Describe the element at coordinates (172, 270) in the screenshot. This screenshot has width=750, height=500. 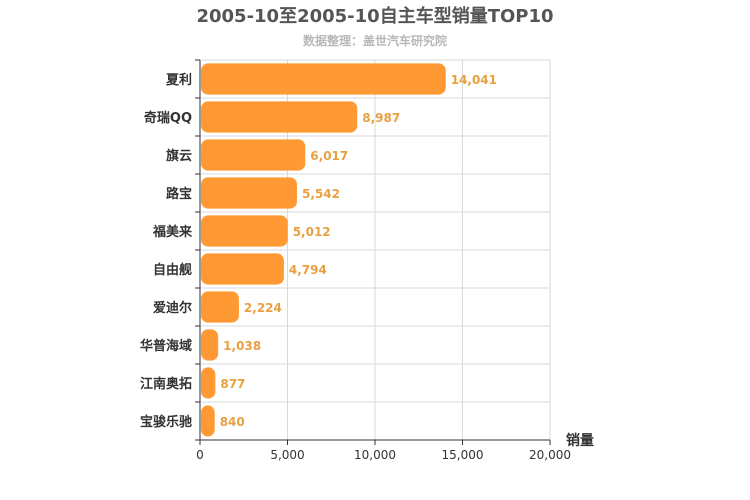
I see `category-label: 自由舰` at that location.